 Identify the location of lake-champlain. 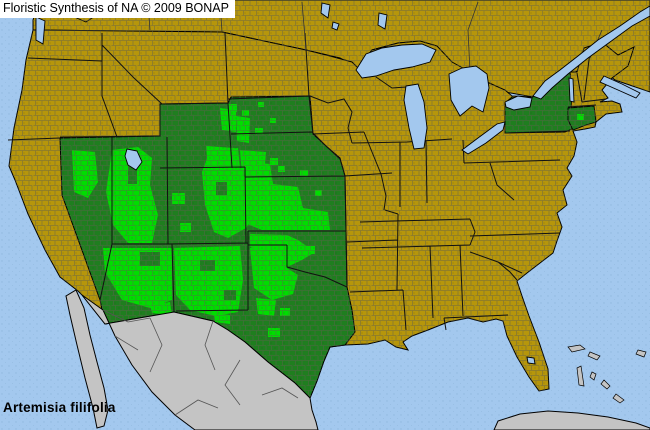
(571, 90).